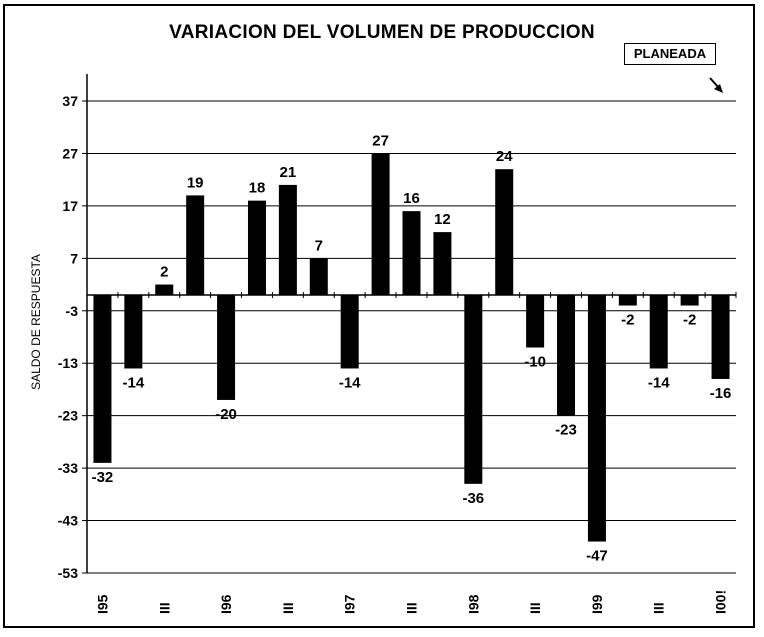  Describe the element at coordinates (102, 604) in the screenshot. I see `x-tick-label: I95` at that location.